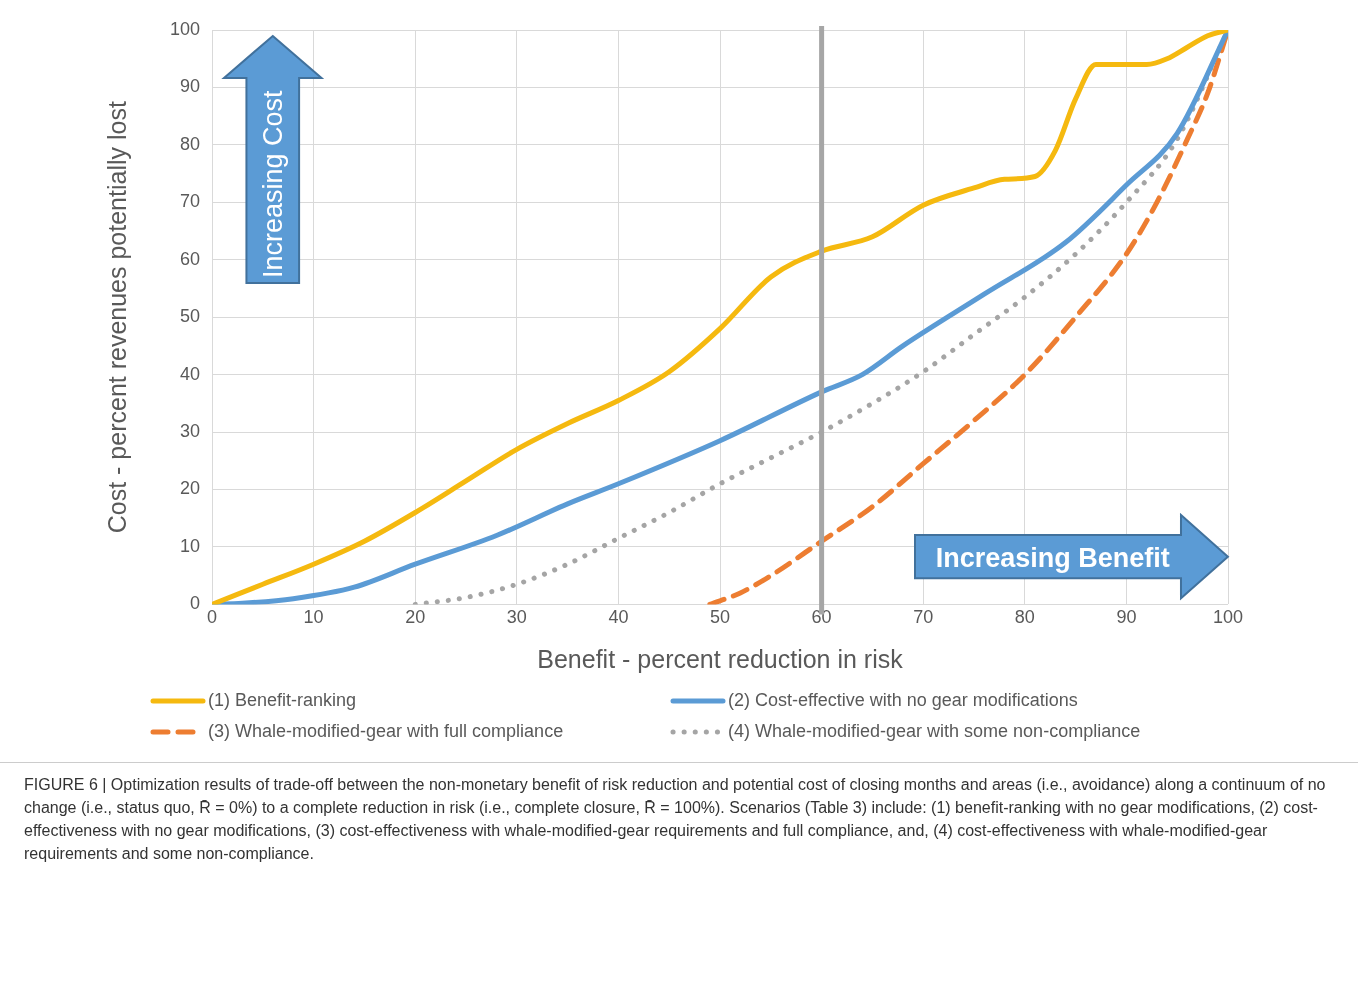  I want to click on x-tick-label: 60, so click(821, 617).